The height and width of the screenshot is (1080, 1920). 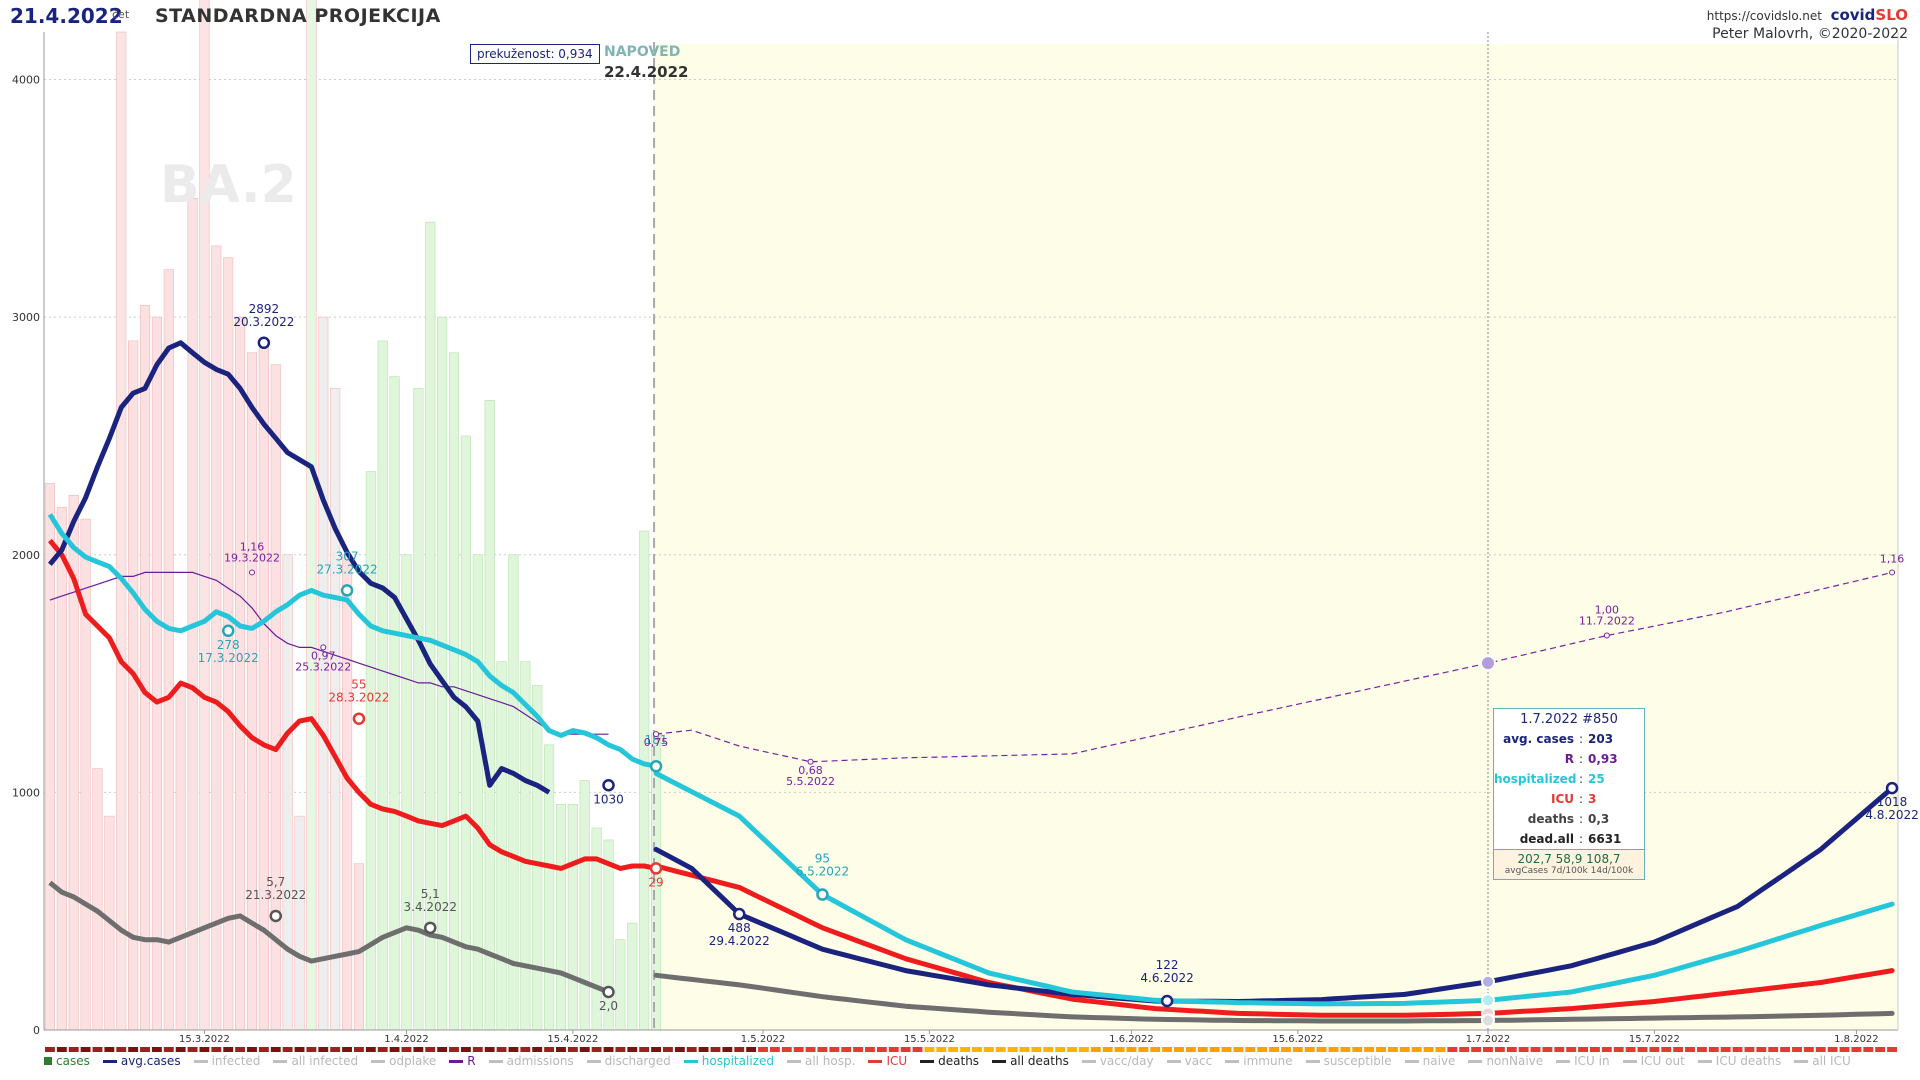 I want to click on peak-label: 95, so click(x=822, y=859).